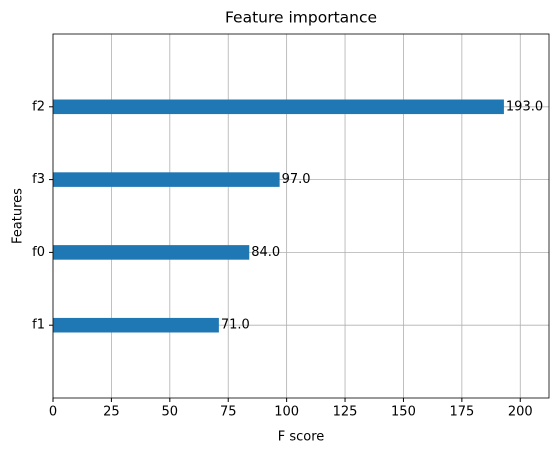  Describe the element at coordinates (38, 252) in the screenshot. I see `y-tick-label: f0` at that location.